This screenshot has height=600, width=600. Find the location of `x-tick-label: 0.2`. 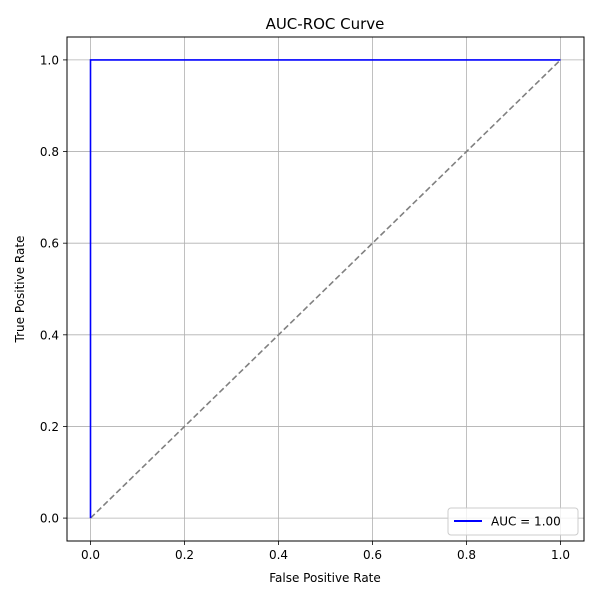

x-tick-label: 0.2 is located at coordinates (184, 555).